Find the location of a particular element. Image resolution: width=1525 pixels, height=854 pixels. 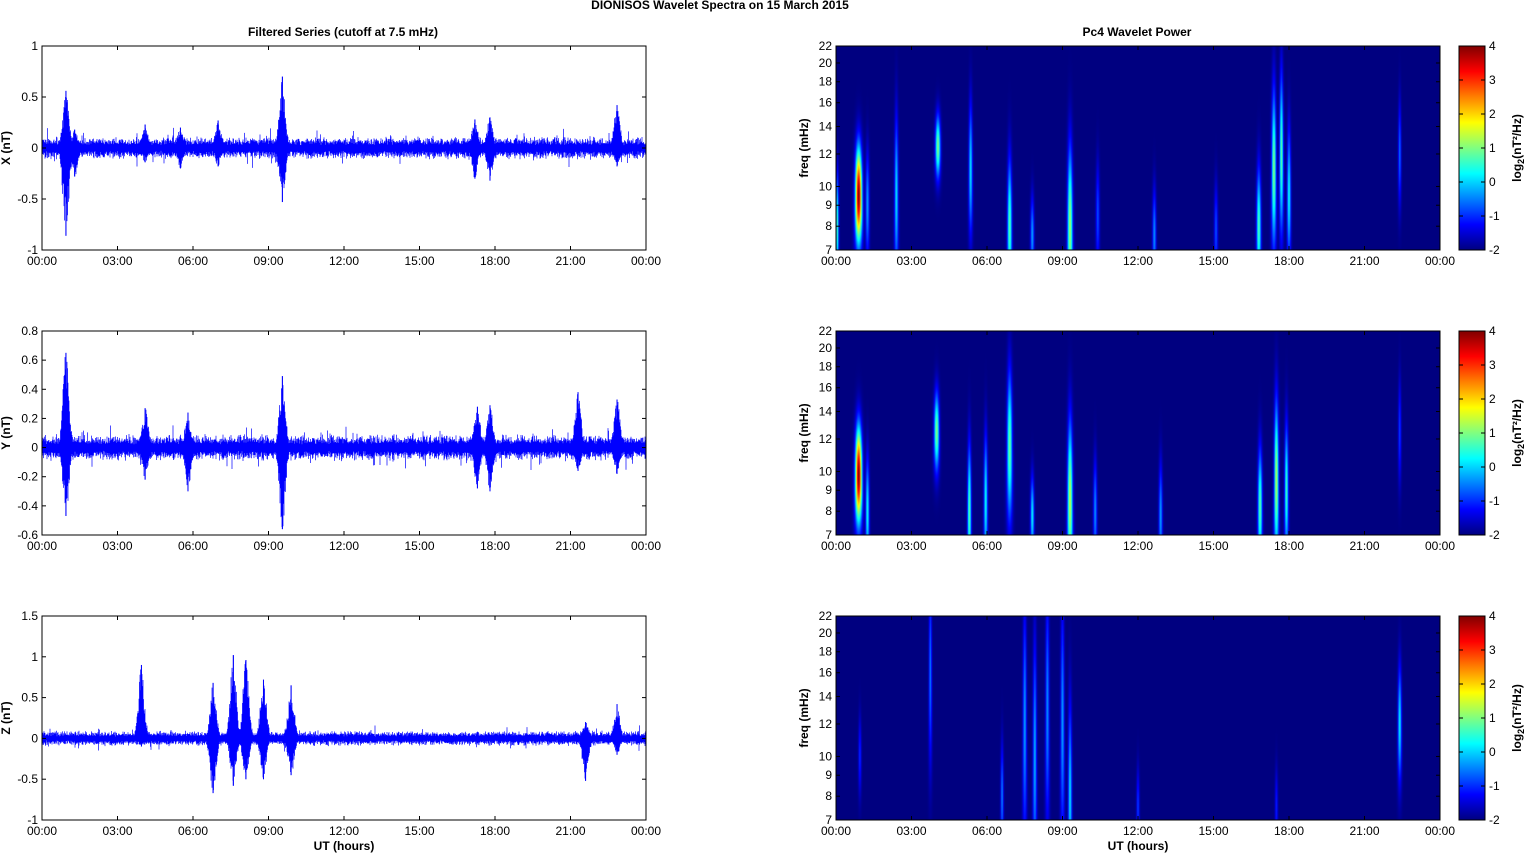

y-tick-label: 10 is located at coordinates (826, 756).